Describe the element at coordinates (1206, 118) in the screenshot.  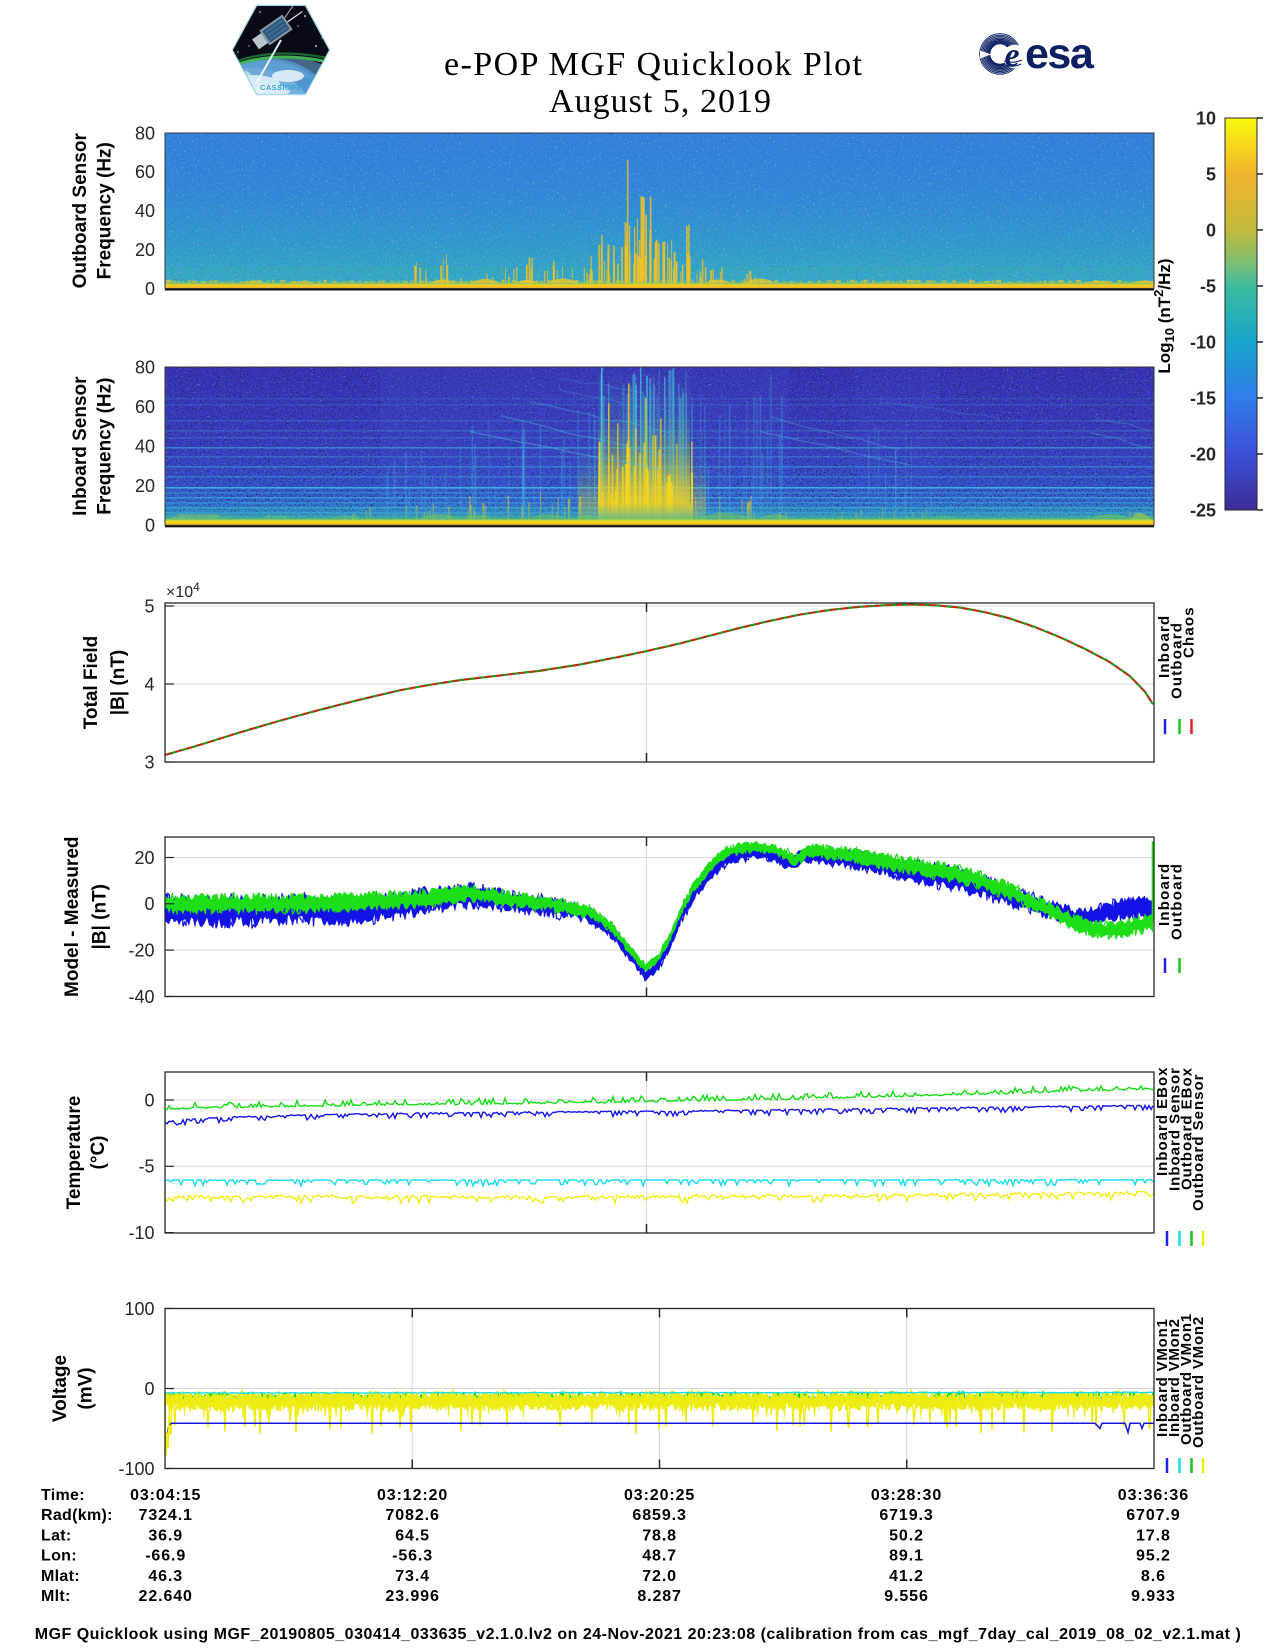
I see `svg-text: 10` at that location.